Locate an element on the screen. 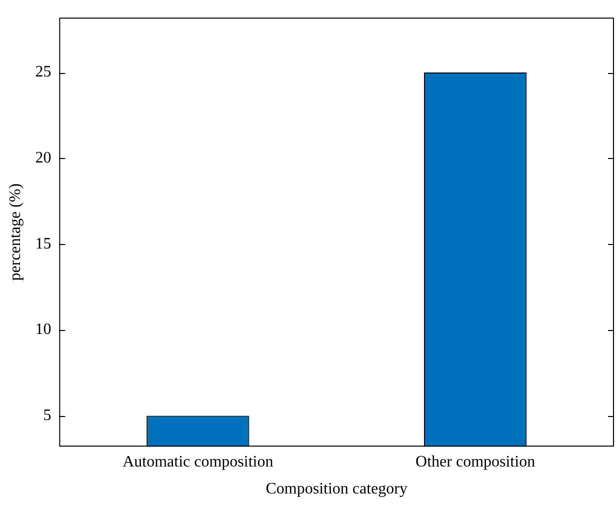 The width and height of the screenshot is (616, 505). y-tick-label: 25 is located at coordinates (43, 72).